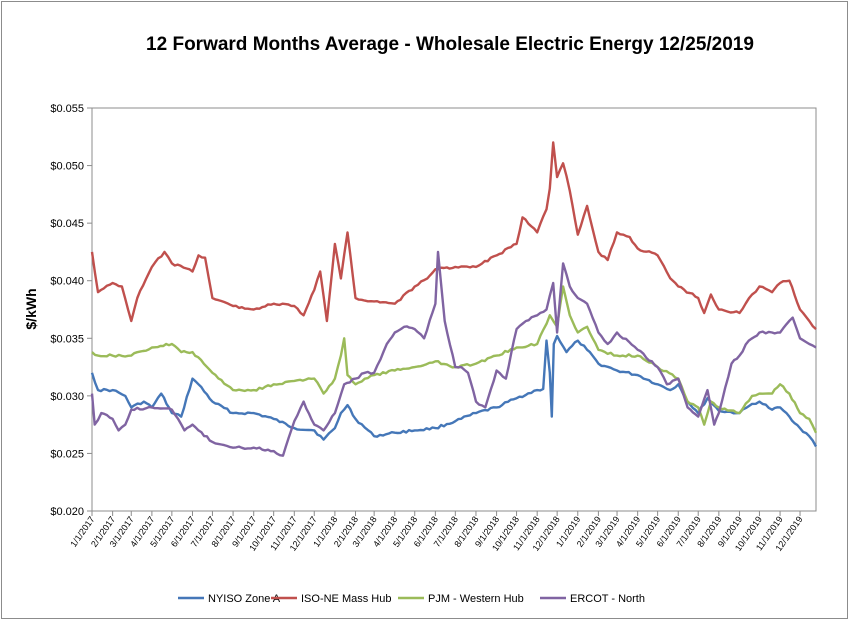 This screenshot has width=851, height=622. What do you see at coordinates (67, 167) in the screenshot?
I see `y-tick-label: $0.050` at bounding box center [67, 167].